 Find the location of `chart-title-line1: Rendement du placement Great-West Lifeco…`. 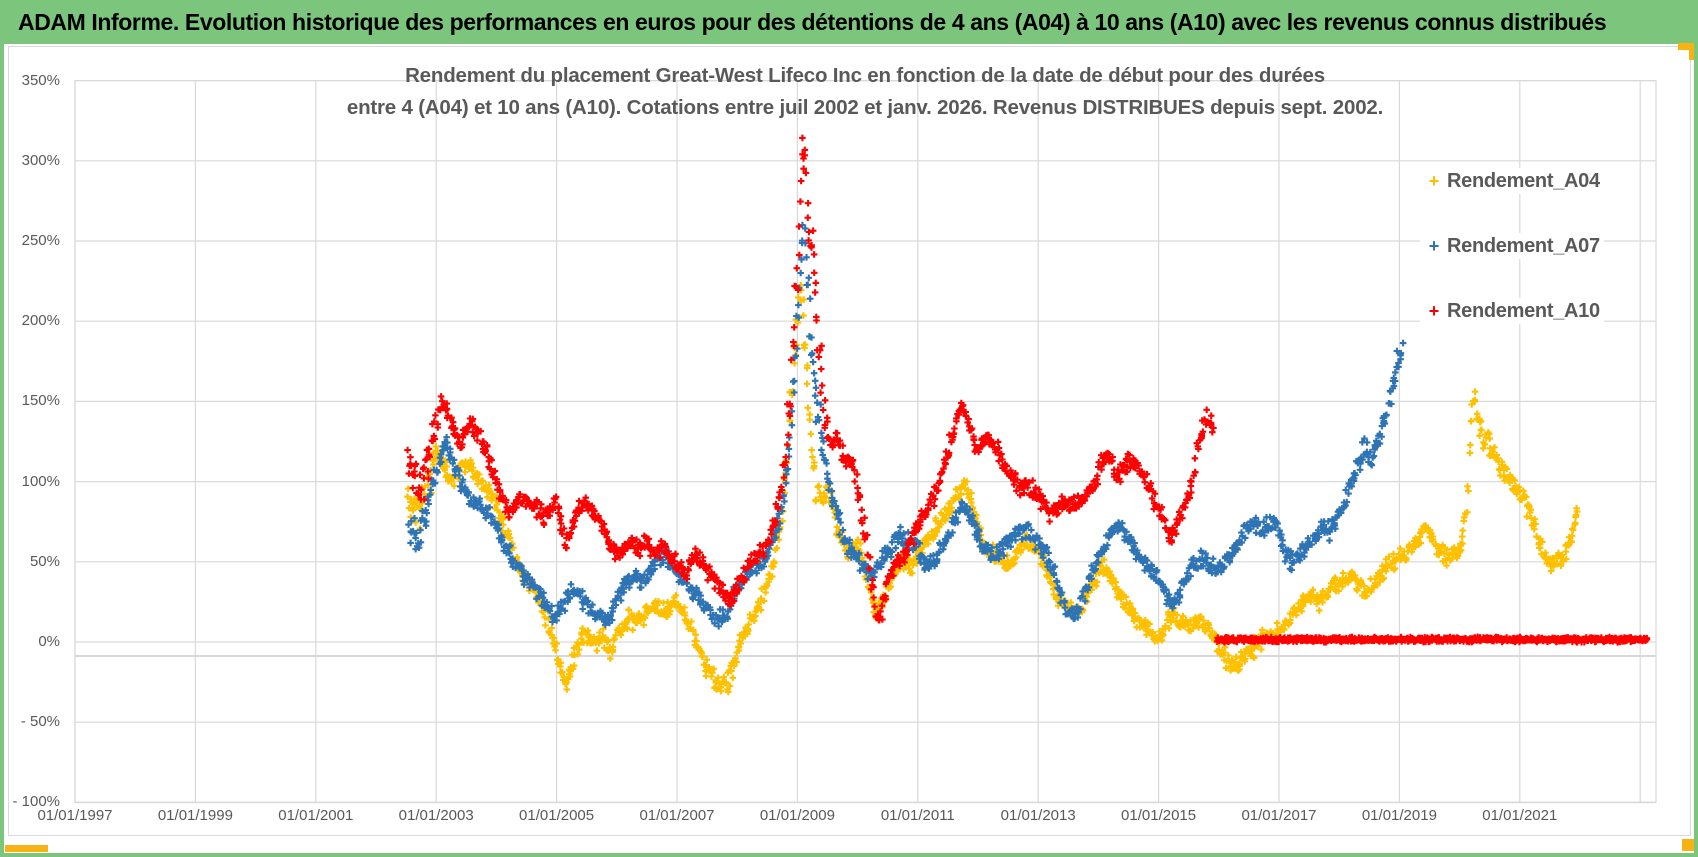

chart-title-line1: Rendement du placement Great-West Lifeco… is located at coordinates (865, 75).